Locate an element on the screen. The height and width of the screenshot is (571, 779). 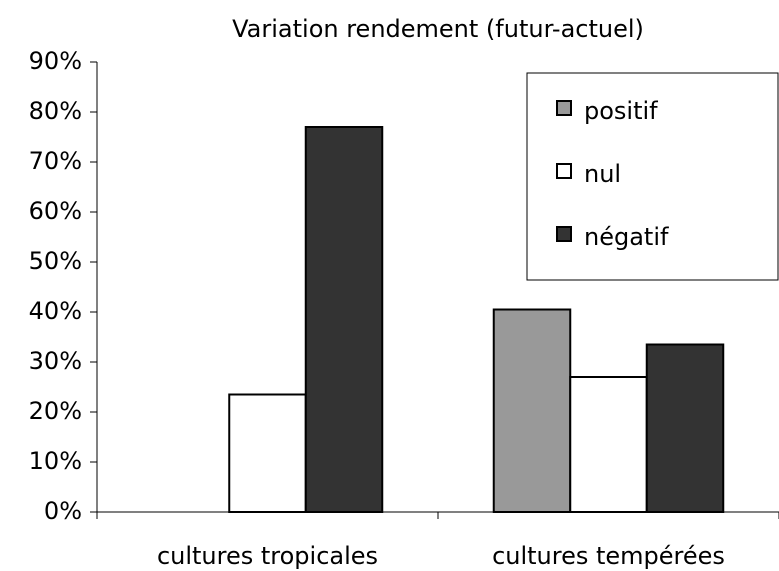
y-tick-label: 20% is located at coordinates (55, 411).